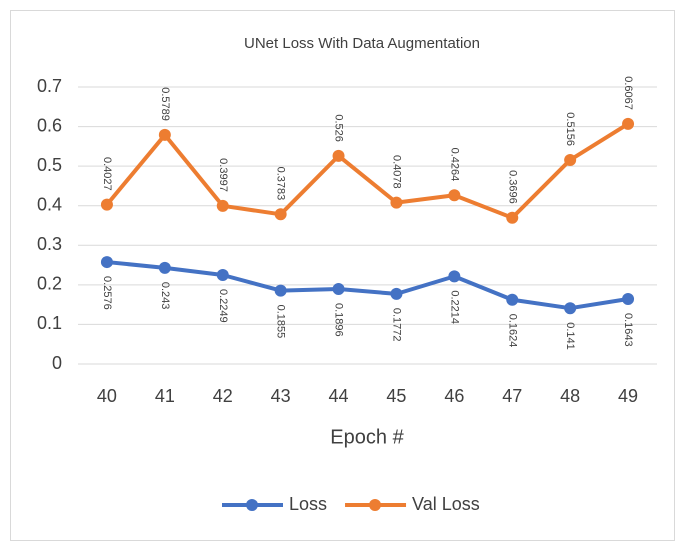  What do you see at coordinates (570, 129) in the screenshot?
I see `data-label: 0.5156` at bounding box center [570, 129].